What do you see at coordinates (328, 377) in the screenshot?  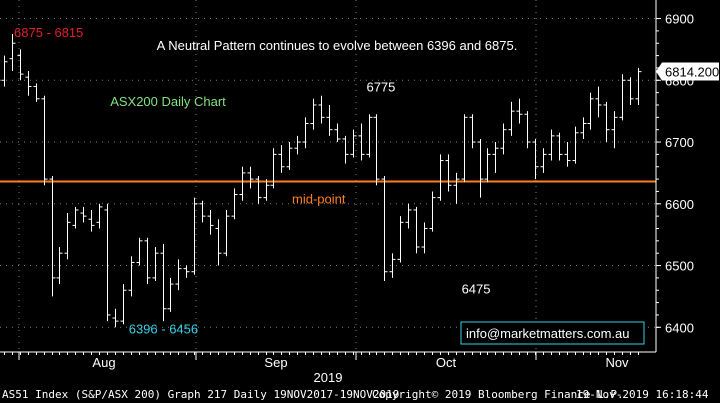 I see `x-year-label: 2019` at bounding box center [328, 377].